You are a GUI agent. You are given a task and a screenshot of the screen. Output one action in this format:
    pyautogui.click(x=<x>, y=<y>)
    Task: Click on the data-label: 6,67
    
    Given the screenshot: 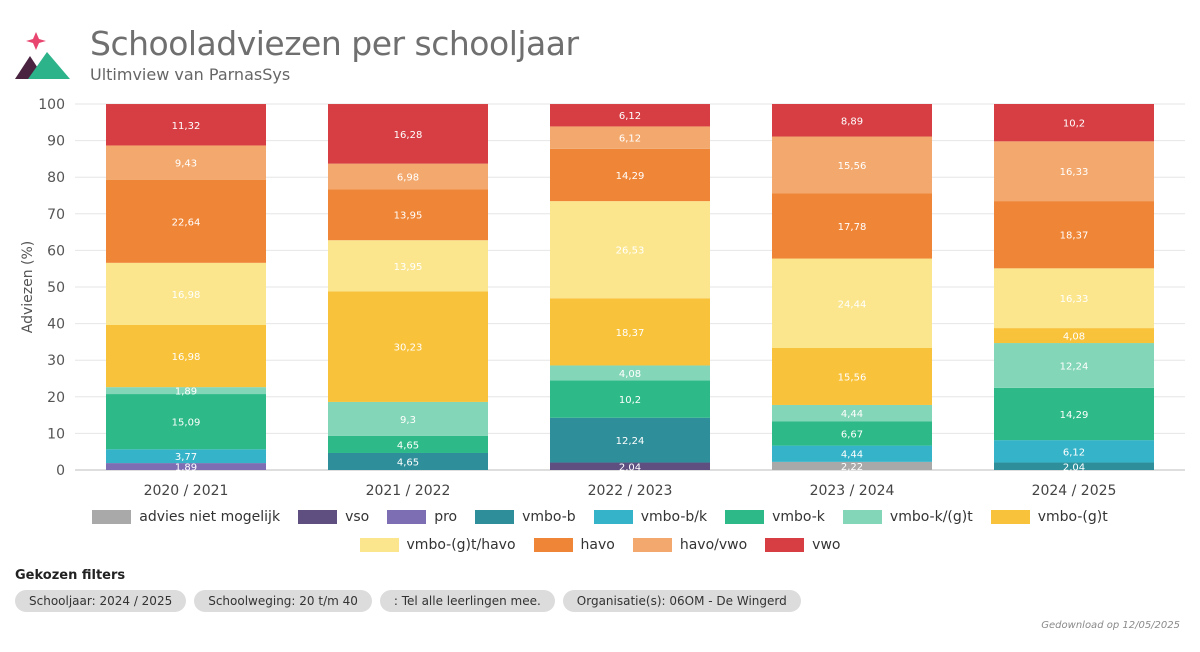 What is the action you would take?
    pyautogui.click(x=852, y=434)
    